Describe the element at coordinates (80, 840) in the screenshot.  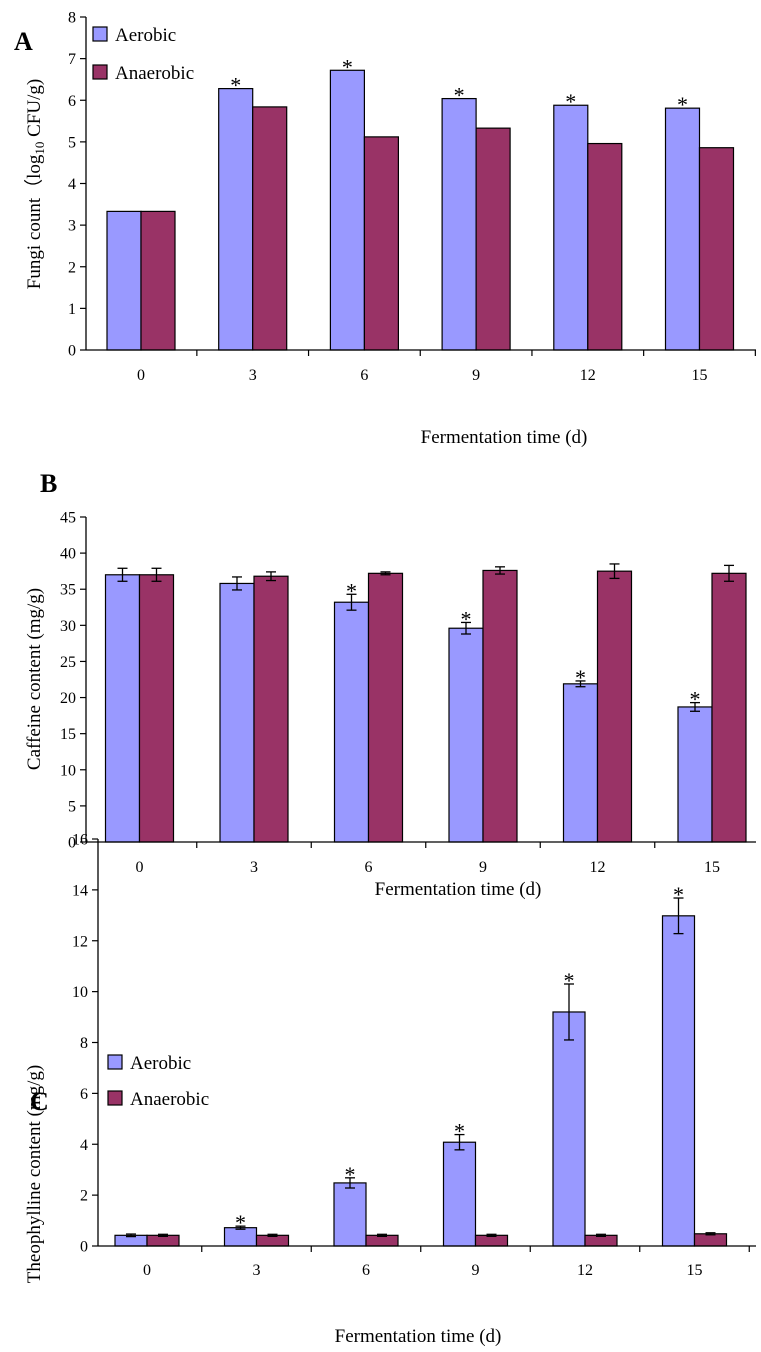
I see `y-tick-label: 16` at that location.